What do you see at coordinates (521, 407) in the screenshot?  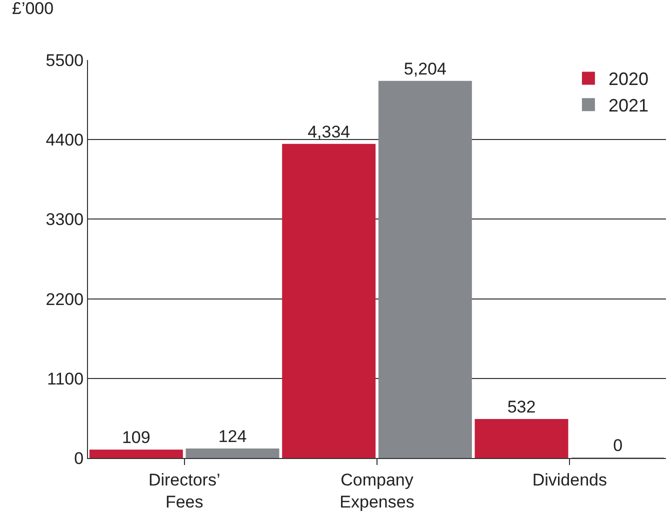 I see `data-label: 532` at bounding box center [521, 407].